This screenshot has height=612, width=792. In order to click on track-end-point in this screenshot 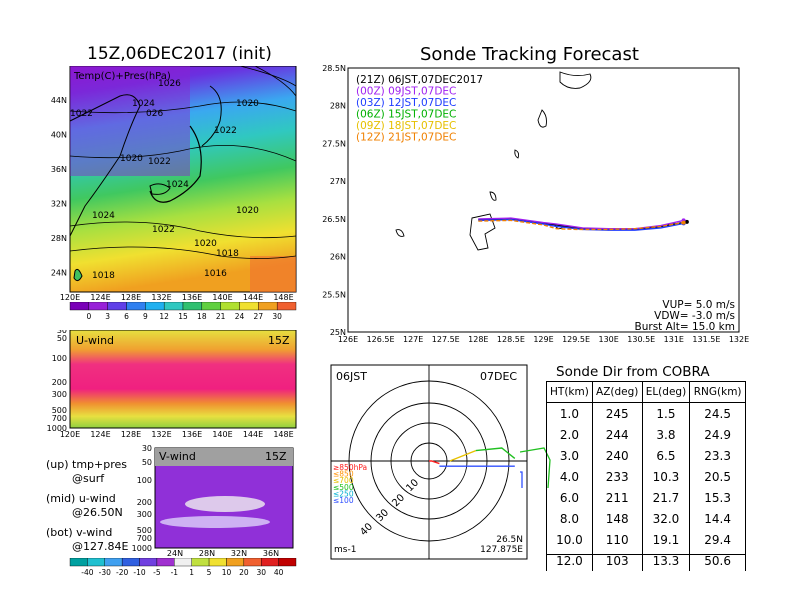, I will do `click(683, 222)`.